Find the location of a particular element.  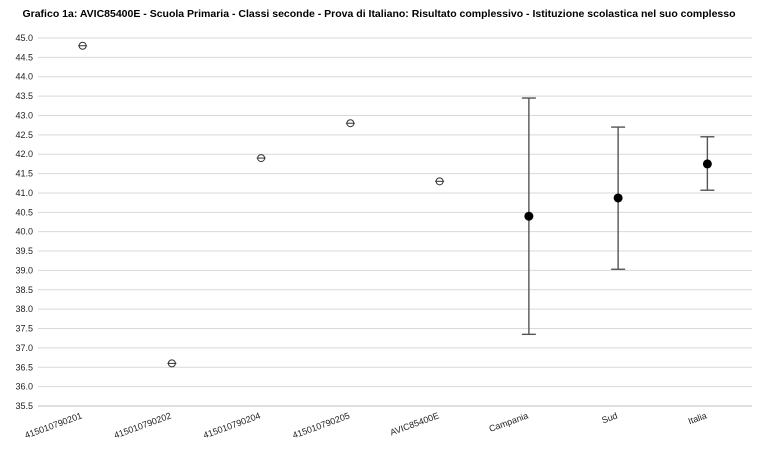

x-tick-label: 415010790205 is located at coordinates (321, 425).